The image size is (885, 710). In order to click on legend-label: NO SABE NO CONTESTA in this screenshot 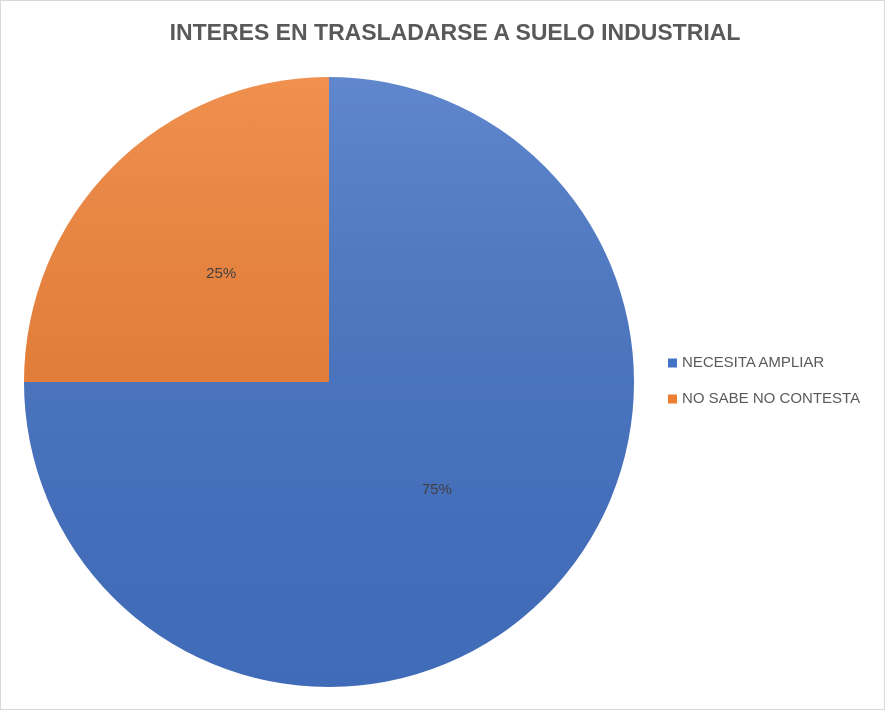, I will do `click(771, 398)`.